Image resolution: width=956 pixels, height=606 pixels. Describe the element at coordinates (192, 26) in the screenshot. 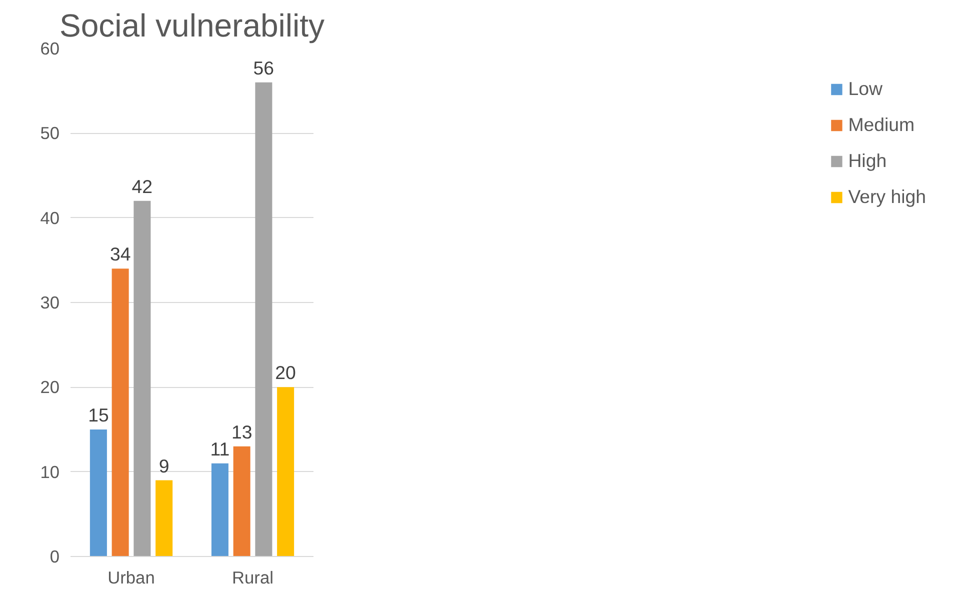

I see `chart-title: Social vulnerability` at that location.